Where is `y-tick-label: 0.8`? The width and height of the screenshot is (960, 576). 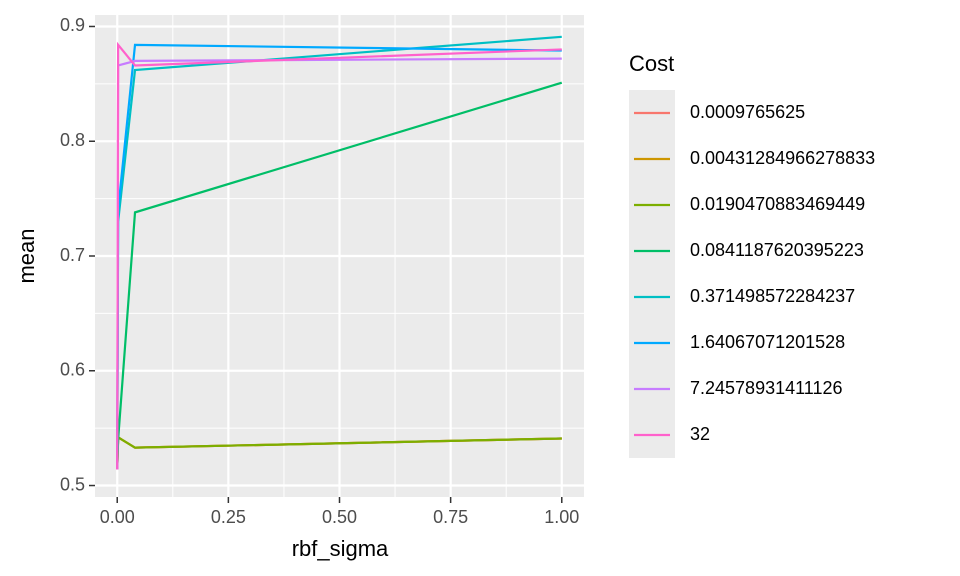 y-tick-label: 0.8 is located at coordinates (72, 140).